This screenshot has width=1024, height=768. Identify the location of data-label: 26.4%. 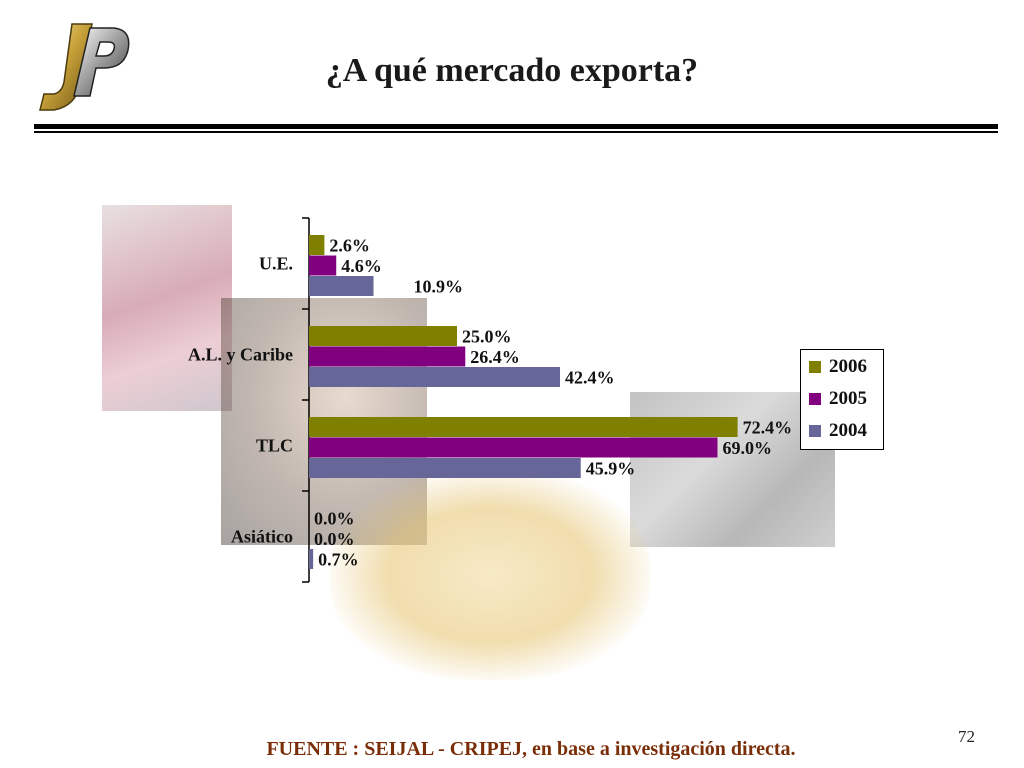
(494, 357).